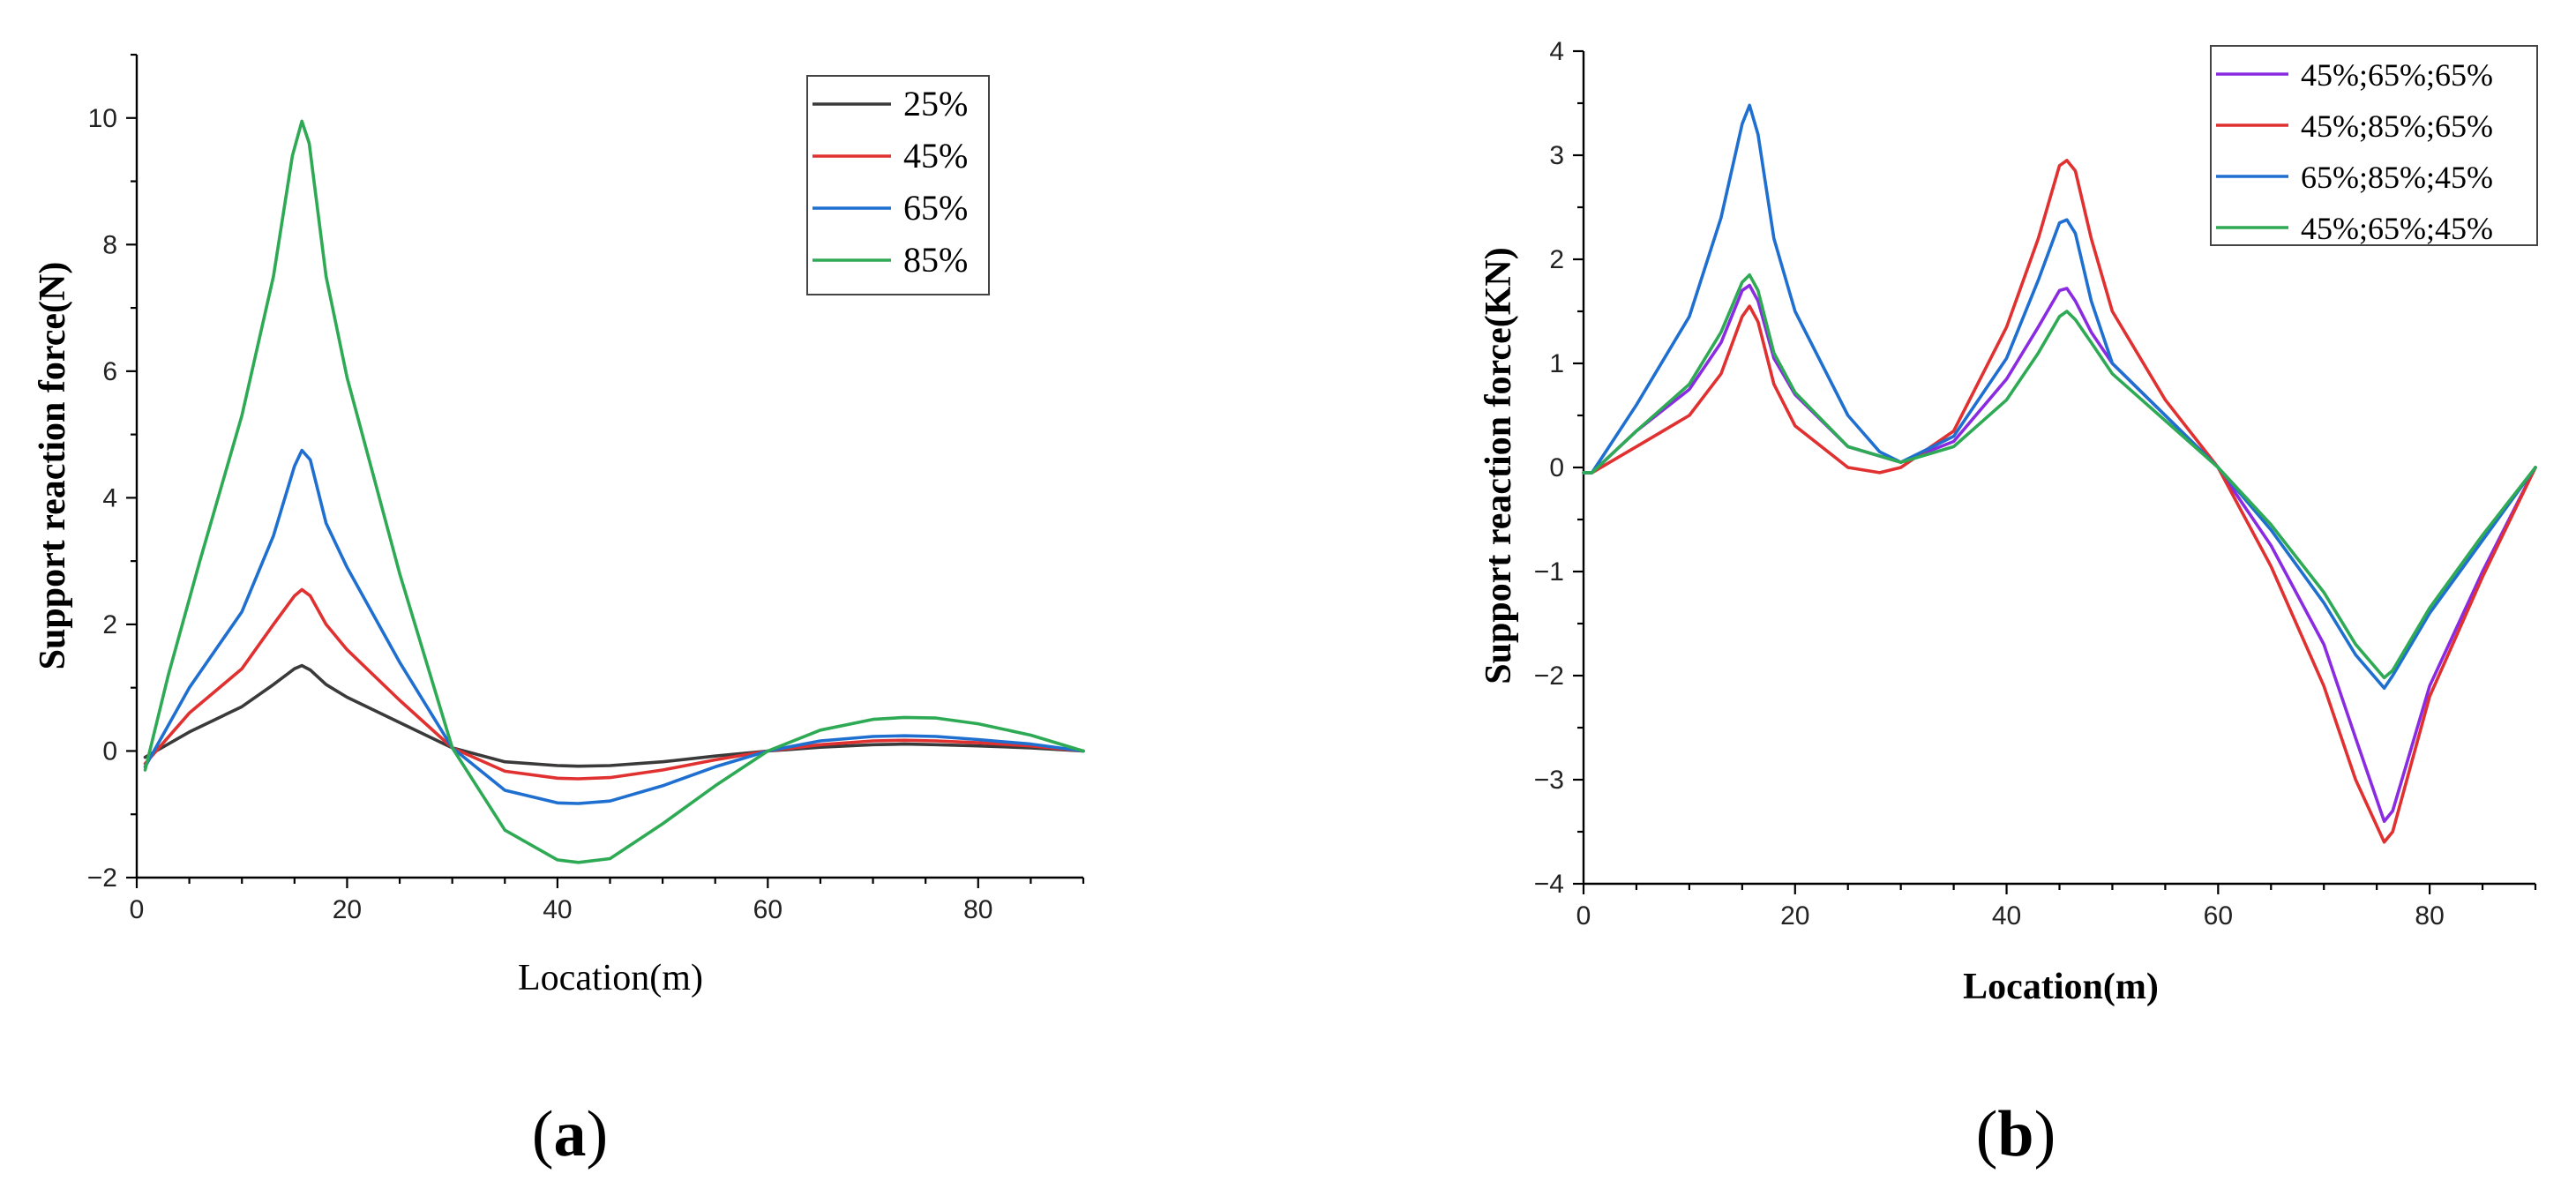  Describe the element at coordinates (1557, 155) in the screenshot. I see `panel-b-y-tick-label: 3` at that location.